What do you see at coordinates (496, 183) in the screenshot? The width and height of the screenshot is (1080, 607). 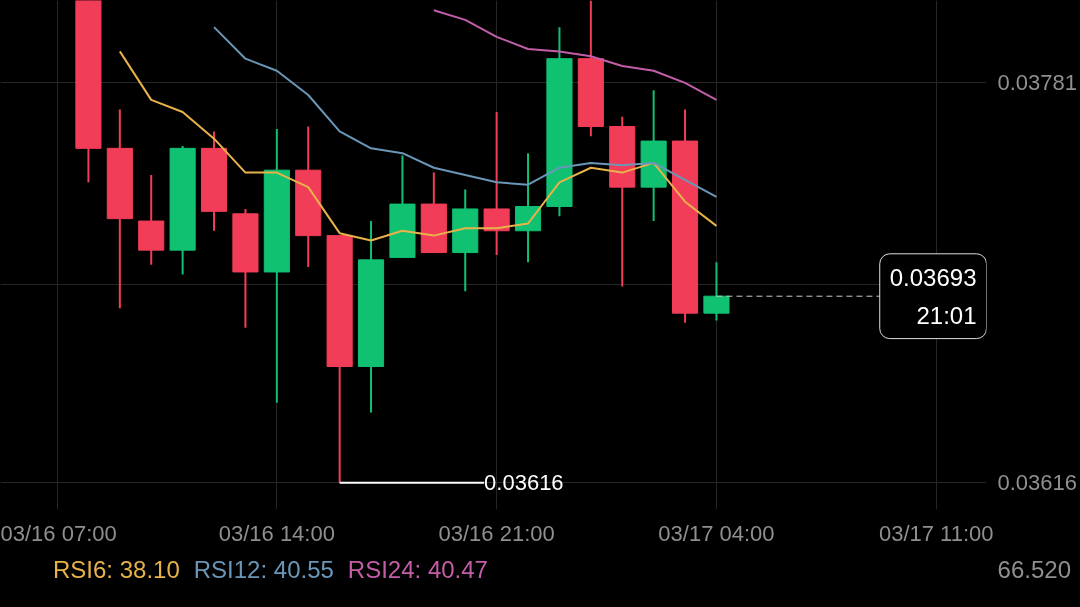 I see `candlestick` at bounding box center [496, 183].